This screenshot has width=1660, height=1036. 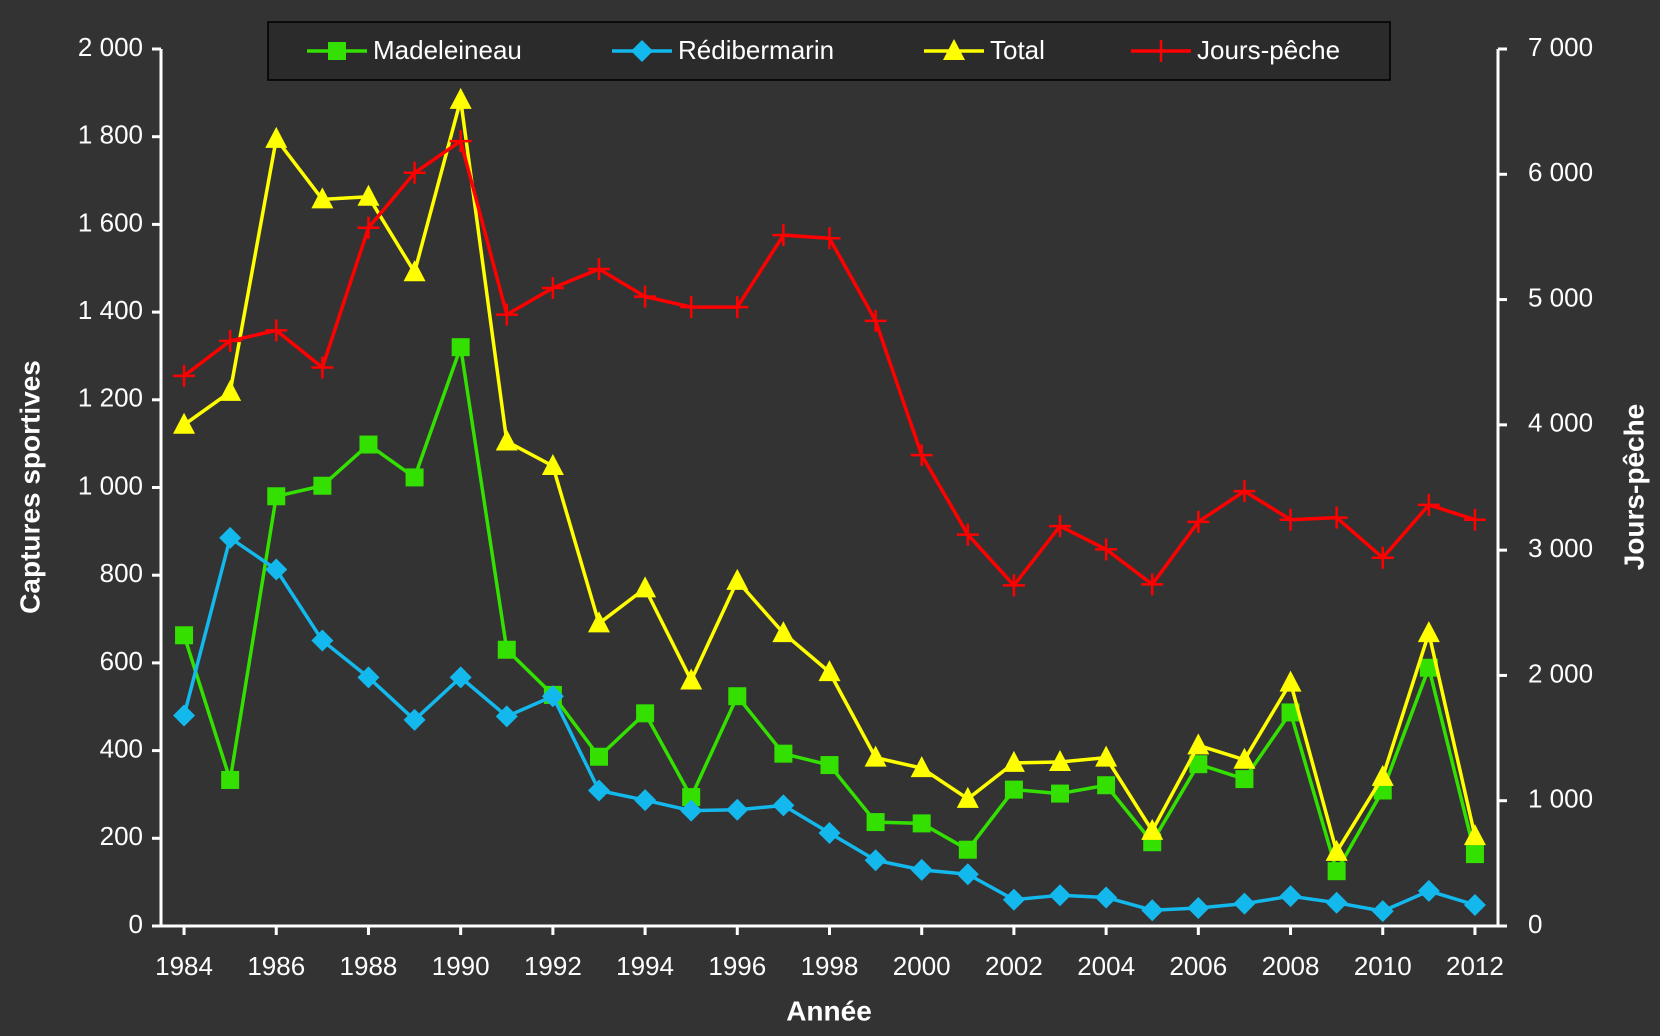 What do you see at coordinates (121, 748) in the screenshot?
I see `y-tick-label: 400` at bounding box center [121, 748].